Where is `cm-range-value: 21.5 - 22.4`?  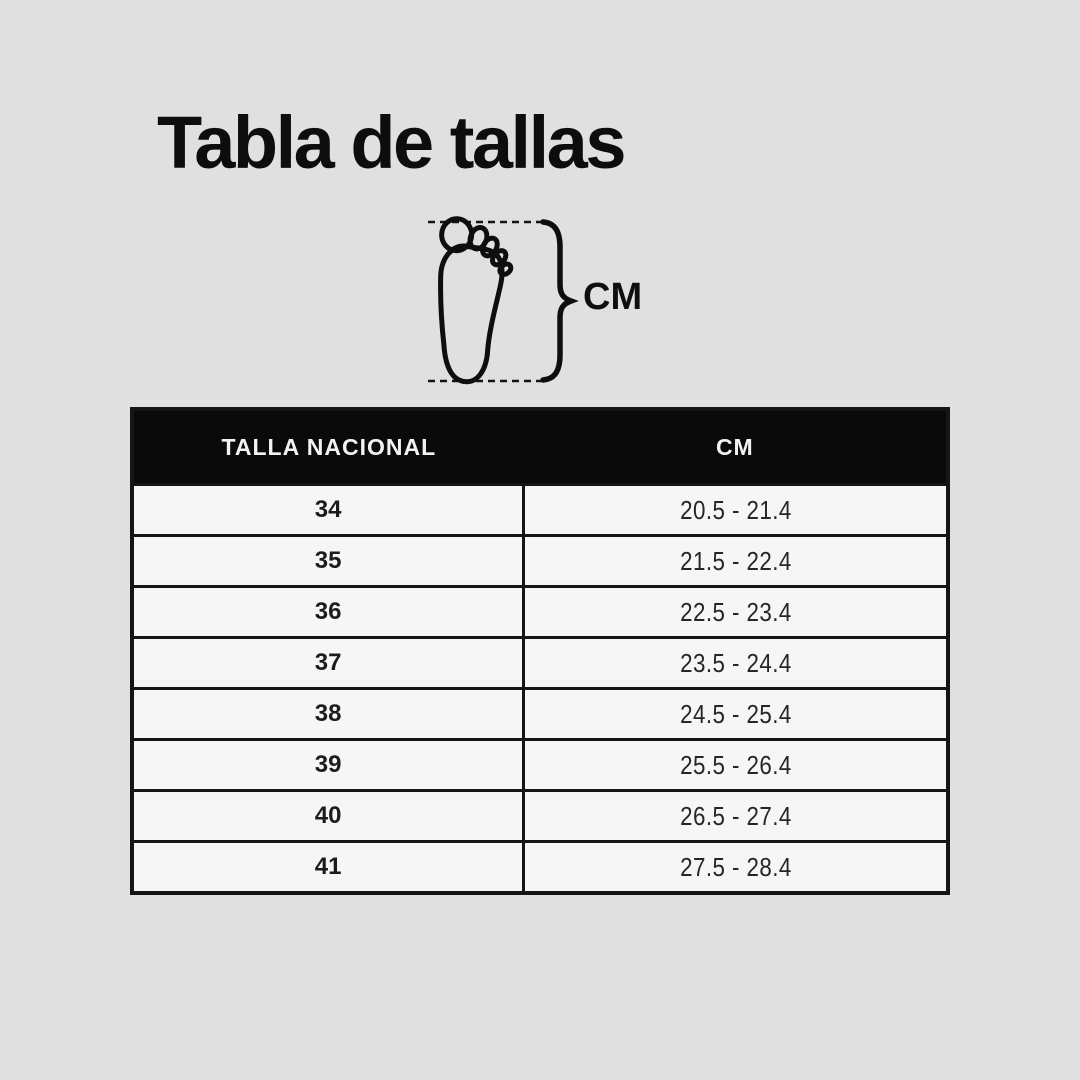
cm-range-value: 21.5 - 22.4 is located at coordinates (735, 560).